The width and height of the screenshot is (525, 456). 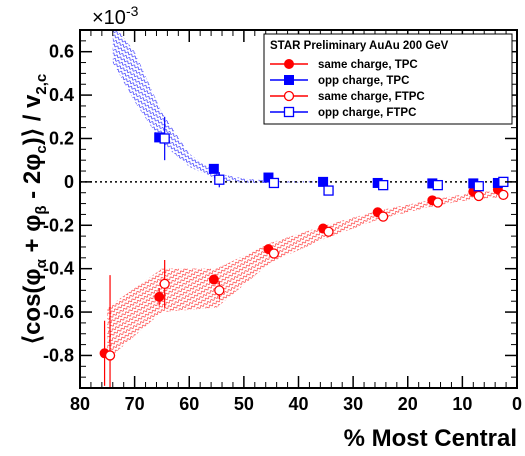 I want to click on x-tick-label: 40, so click(x=298, y=404).